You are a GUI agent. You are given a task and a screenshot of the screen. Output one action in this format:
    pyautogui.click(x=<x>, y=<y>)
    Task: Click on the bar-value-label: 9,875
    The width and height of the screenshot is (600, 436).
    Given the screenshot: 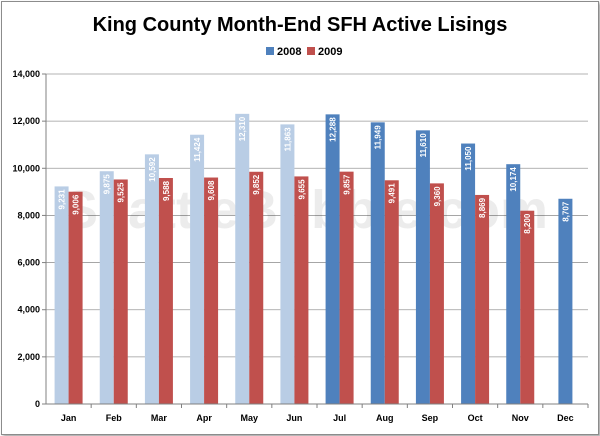 What is the action you would take?
    pyautogui.click(x=107, y=184)
    